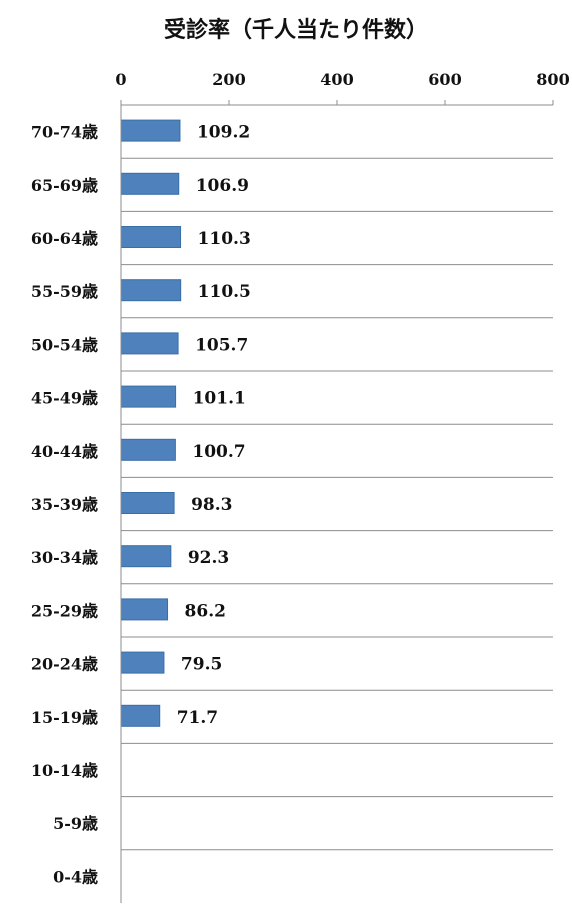  I want to click on x-tick-label: 800, so click(552, 79).